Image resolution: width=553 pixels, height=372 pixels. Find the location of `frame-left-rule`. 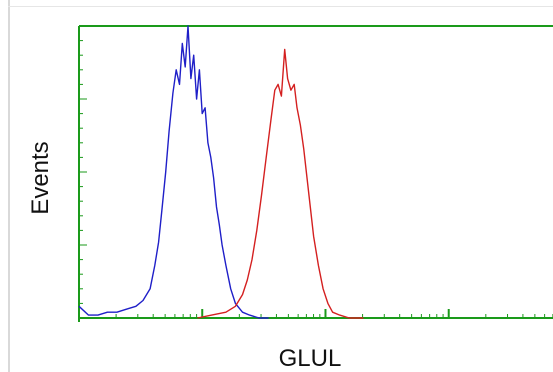

frame-left-rule is located at coordinates (9, 186).